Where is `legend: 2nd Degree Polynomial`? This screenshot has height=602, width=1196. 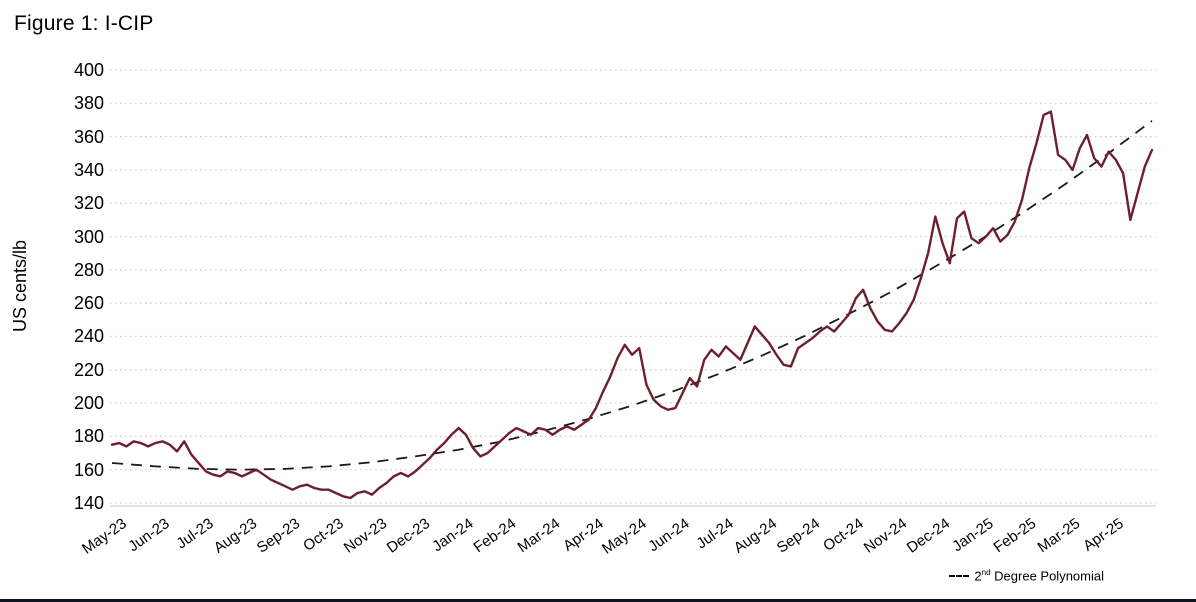
legend: 2nd Degree Polynomial is located at coordinates (1026, 575).